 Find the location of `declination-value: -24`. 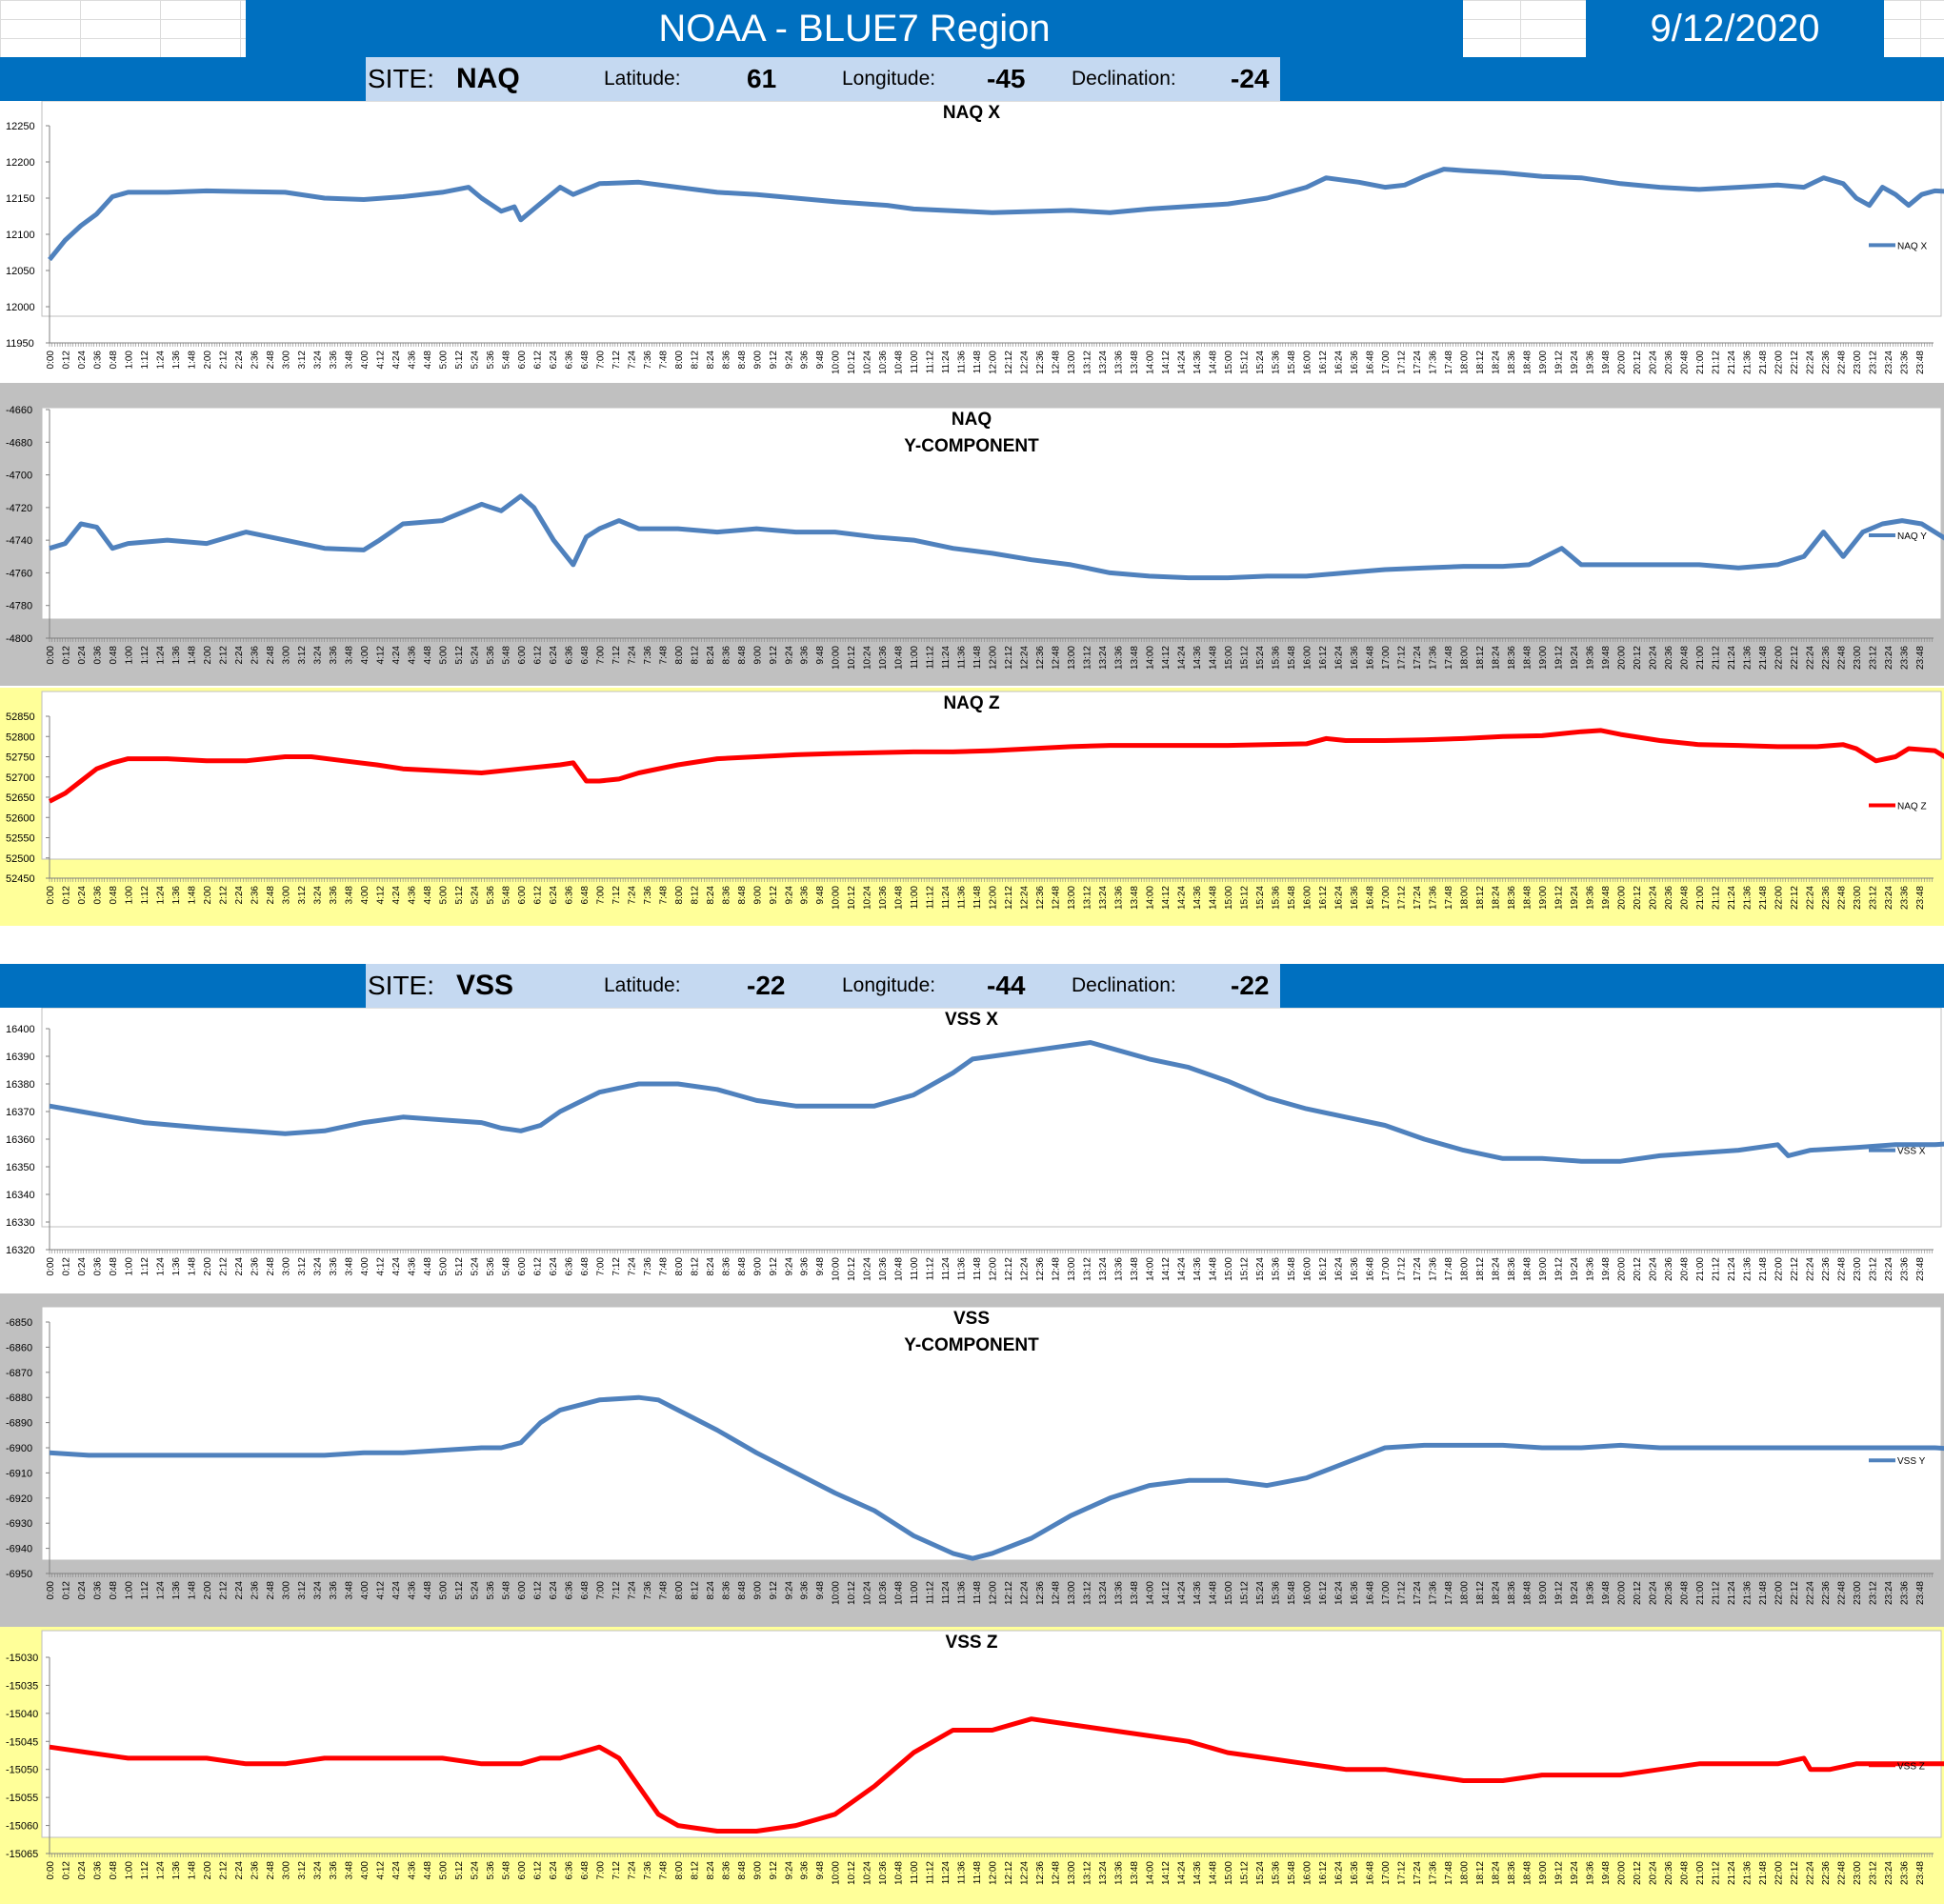

declination-value: -24 is located at coordinates (1250, 78).